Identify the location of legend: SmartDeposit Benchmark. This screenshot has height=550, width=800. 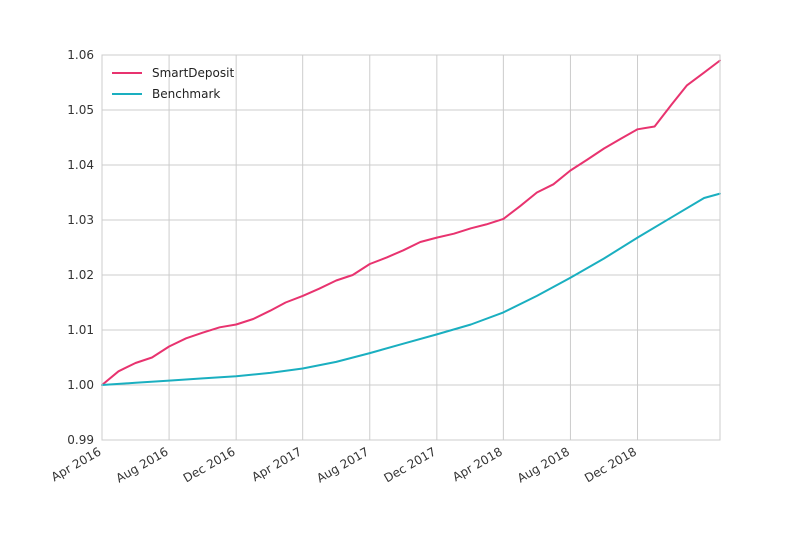
(173, 83).